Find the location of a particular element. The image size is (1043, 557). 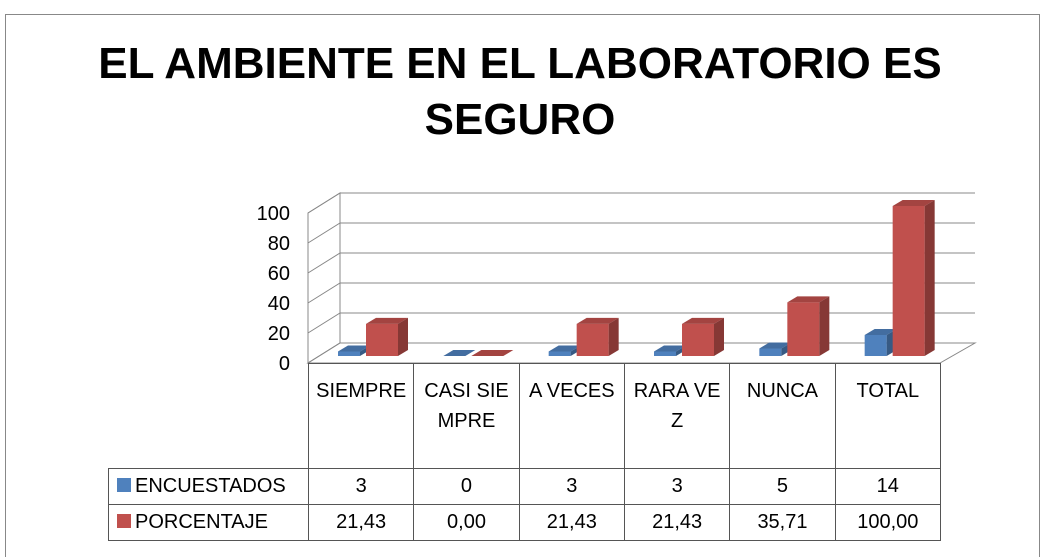

back-wall is located at coordinates (324, 278).